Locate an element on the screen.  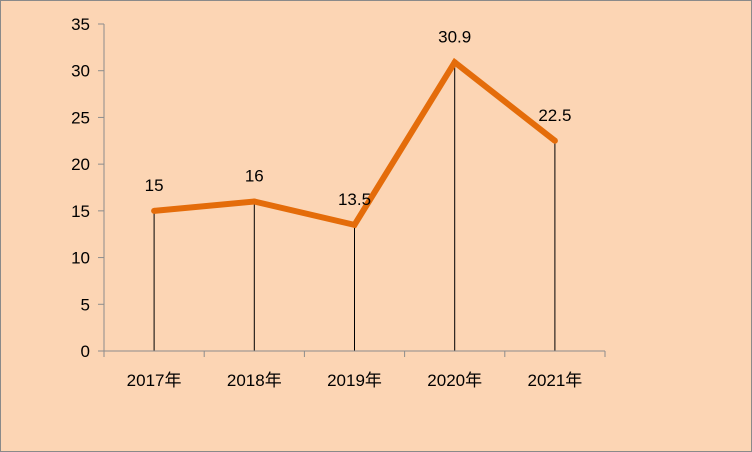
y-tick-label: 20 is located at coordinates (80, 164).